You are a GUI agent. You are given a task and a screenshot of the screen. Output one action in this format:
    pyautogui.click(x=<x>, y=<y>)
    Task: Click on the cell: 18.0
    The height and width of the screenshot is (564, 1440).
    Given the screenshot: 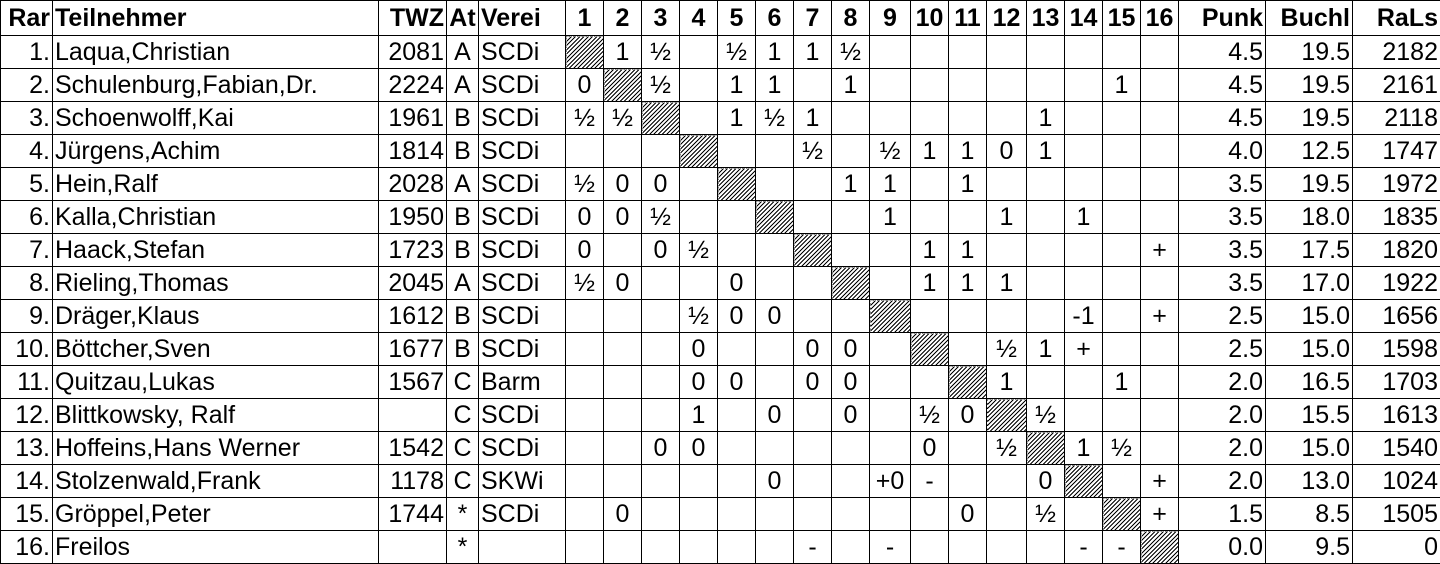 What is the action you would take?
    pyautogui.click(x=1309, y=217)
    